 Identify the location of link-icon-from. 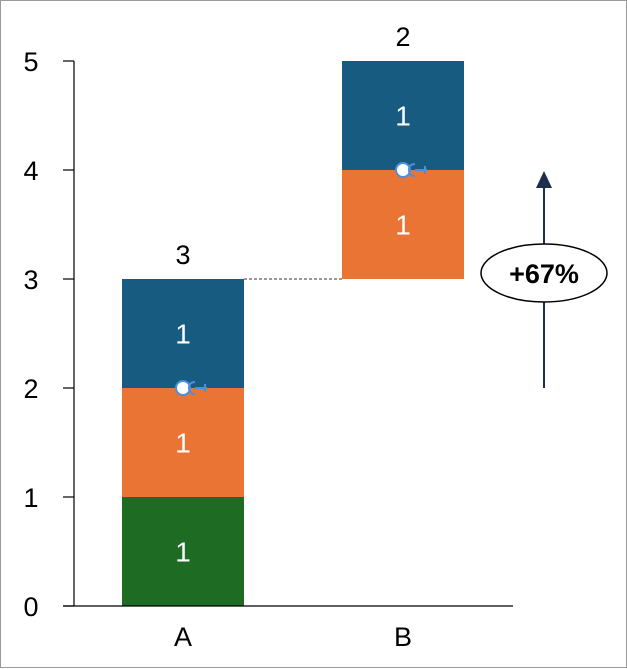
(197, 388).